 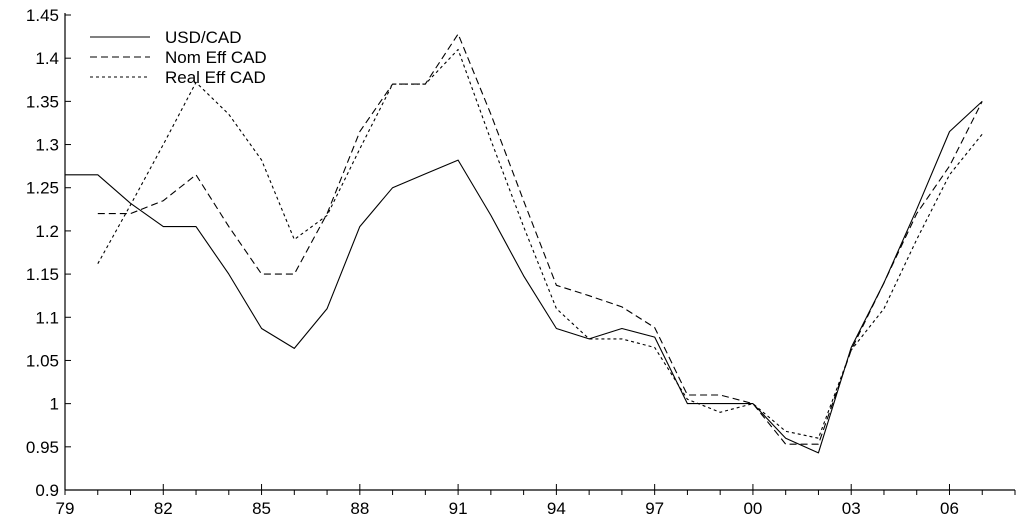 I want to click on y-tick-label: 1.45, so click(x=42, y=15).